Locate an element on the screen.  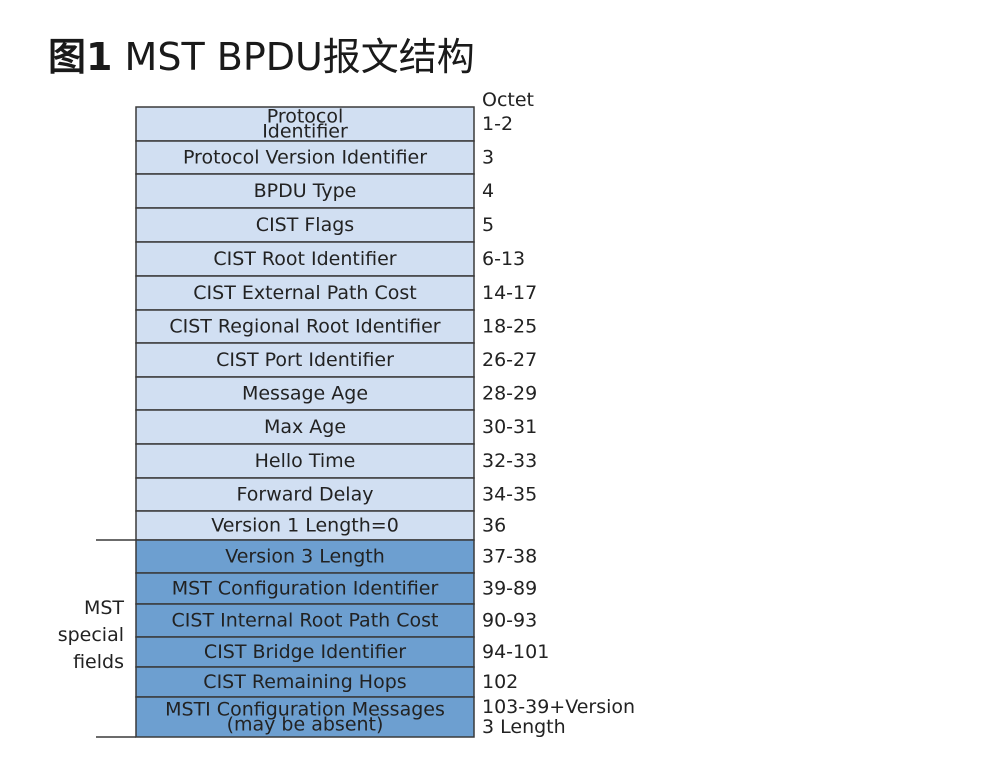
field-label: Identifier is located at coordinates (305, 132).